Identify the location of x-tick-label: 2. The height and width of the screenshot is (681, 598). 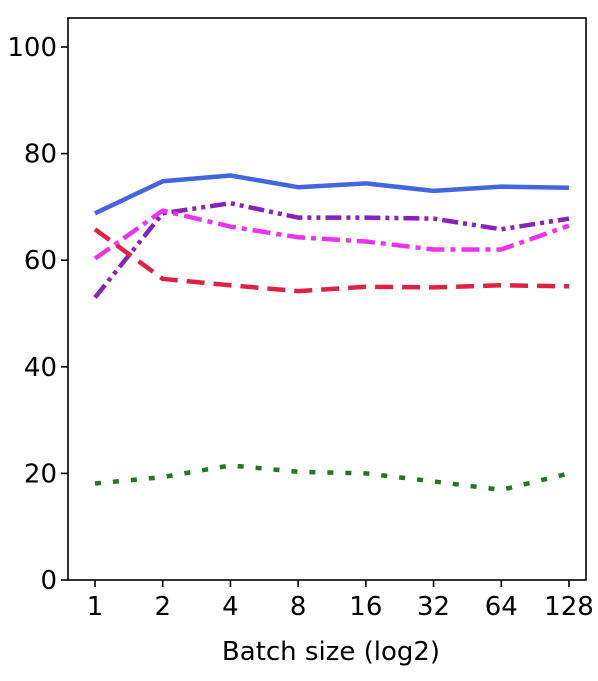
(162, 607).